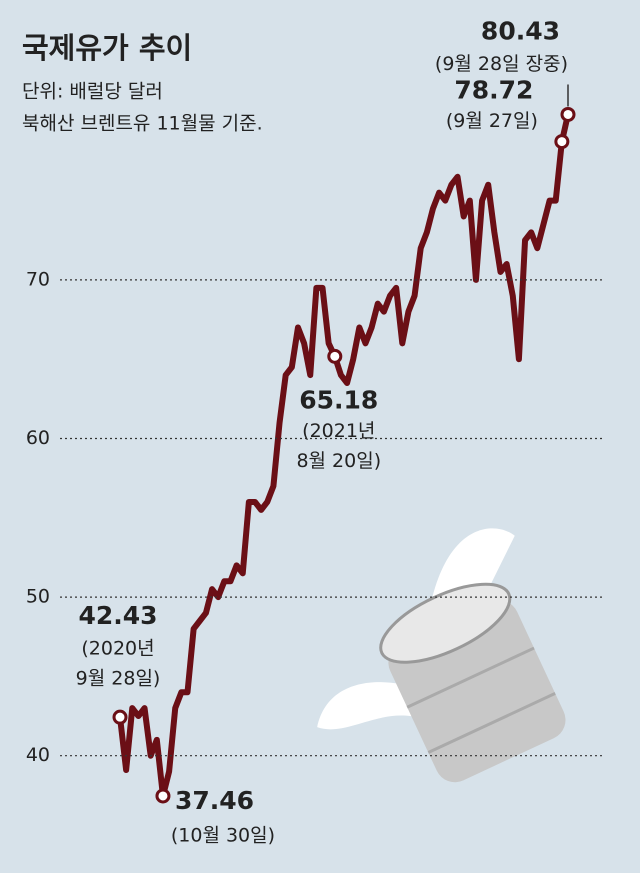  Describe the element at coordinates (142, 124) in the screenshot. I see `subtitle: 북해산 브렌트유 11월물 기준.` at that location.